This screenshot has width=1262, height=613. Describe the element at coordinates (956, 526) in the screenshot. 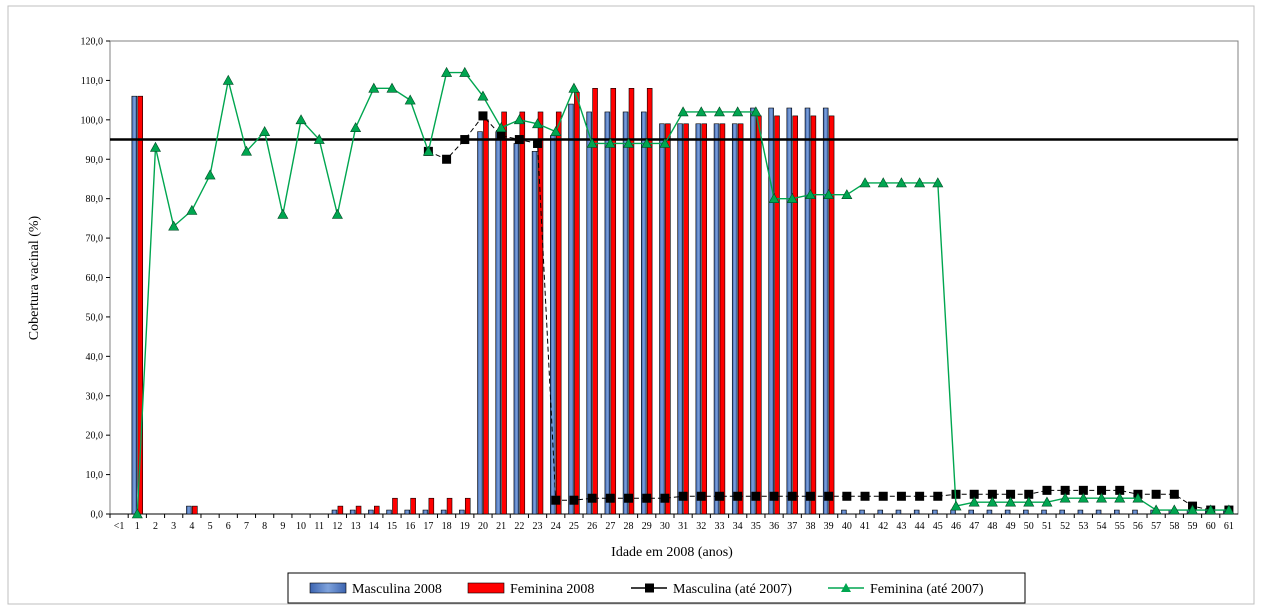

I see `x-tick-label: 46` at that location.